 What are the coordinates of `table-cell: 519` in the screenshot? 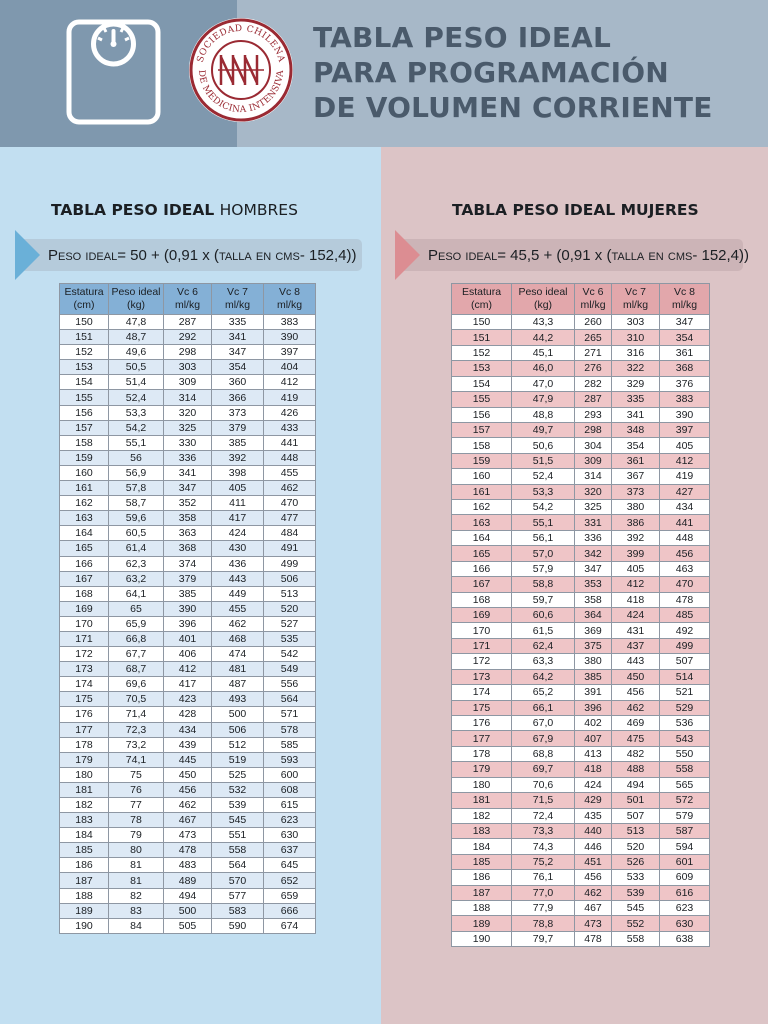 It's located at (237, 759).